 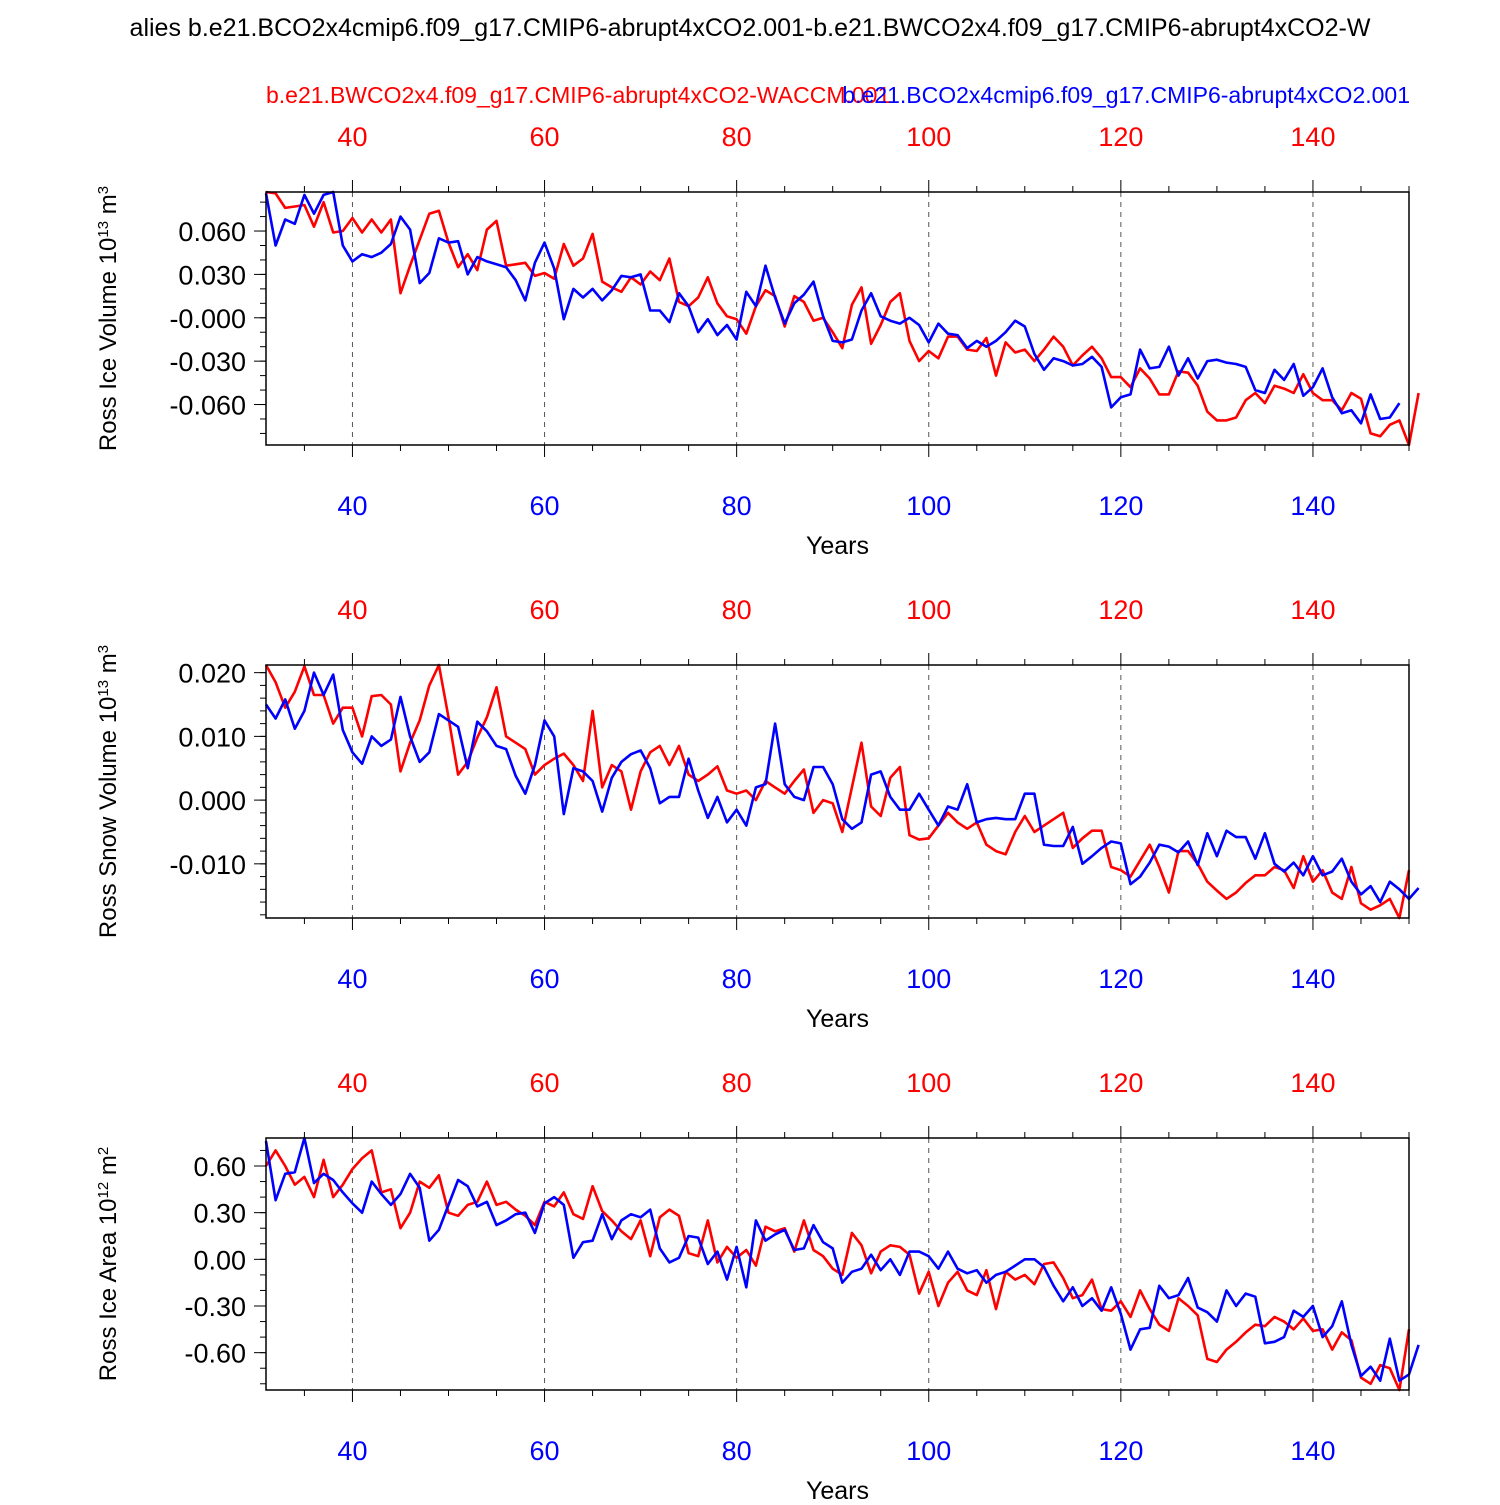 I want to click on y-axis-label: Ross Snow Volume 1013 m3, so click(x=109, y=791).